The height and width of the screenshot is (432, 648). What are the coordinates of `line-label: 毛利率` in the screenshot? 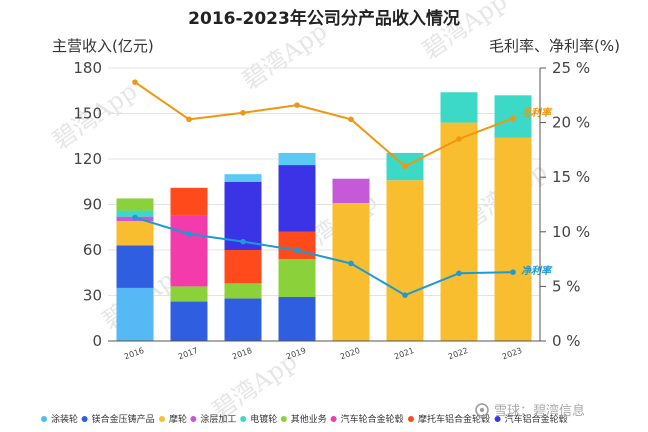 It's located at (537, 113).